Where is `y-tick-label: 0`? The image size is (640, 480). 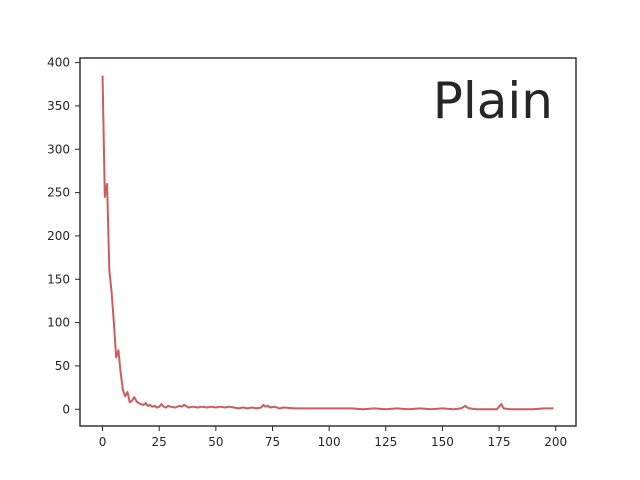
y-tick-label: 0 is located at coordinates (66, 409).